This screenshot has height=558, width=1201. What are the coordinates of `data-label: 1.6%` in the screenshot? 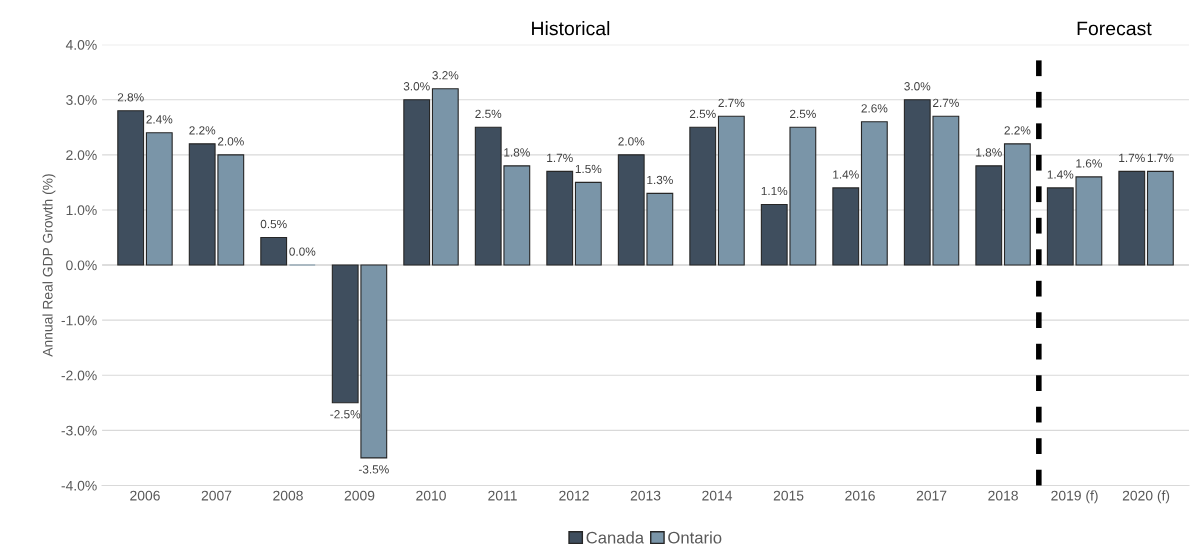 It's located at (1089, 163).